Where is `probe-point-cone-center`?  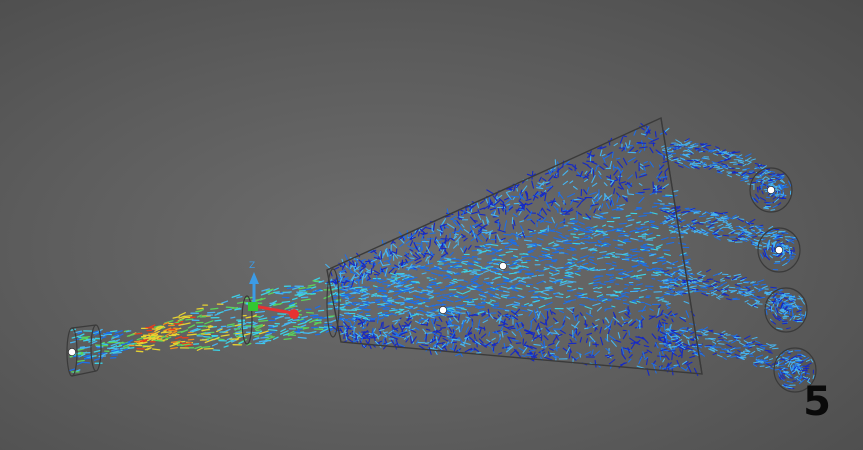
probe-point-cone-center is located at coordinates (503, 266).